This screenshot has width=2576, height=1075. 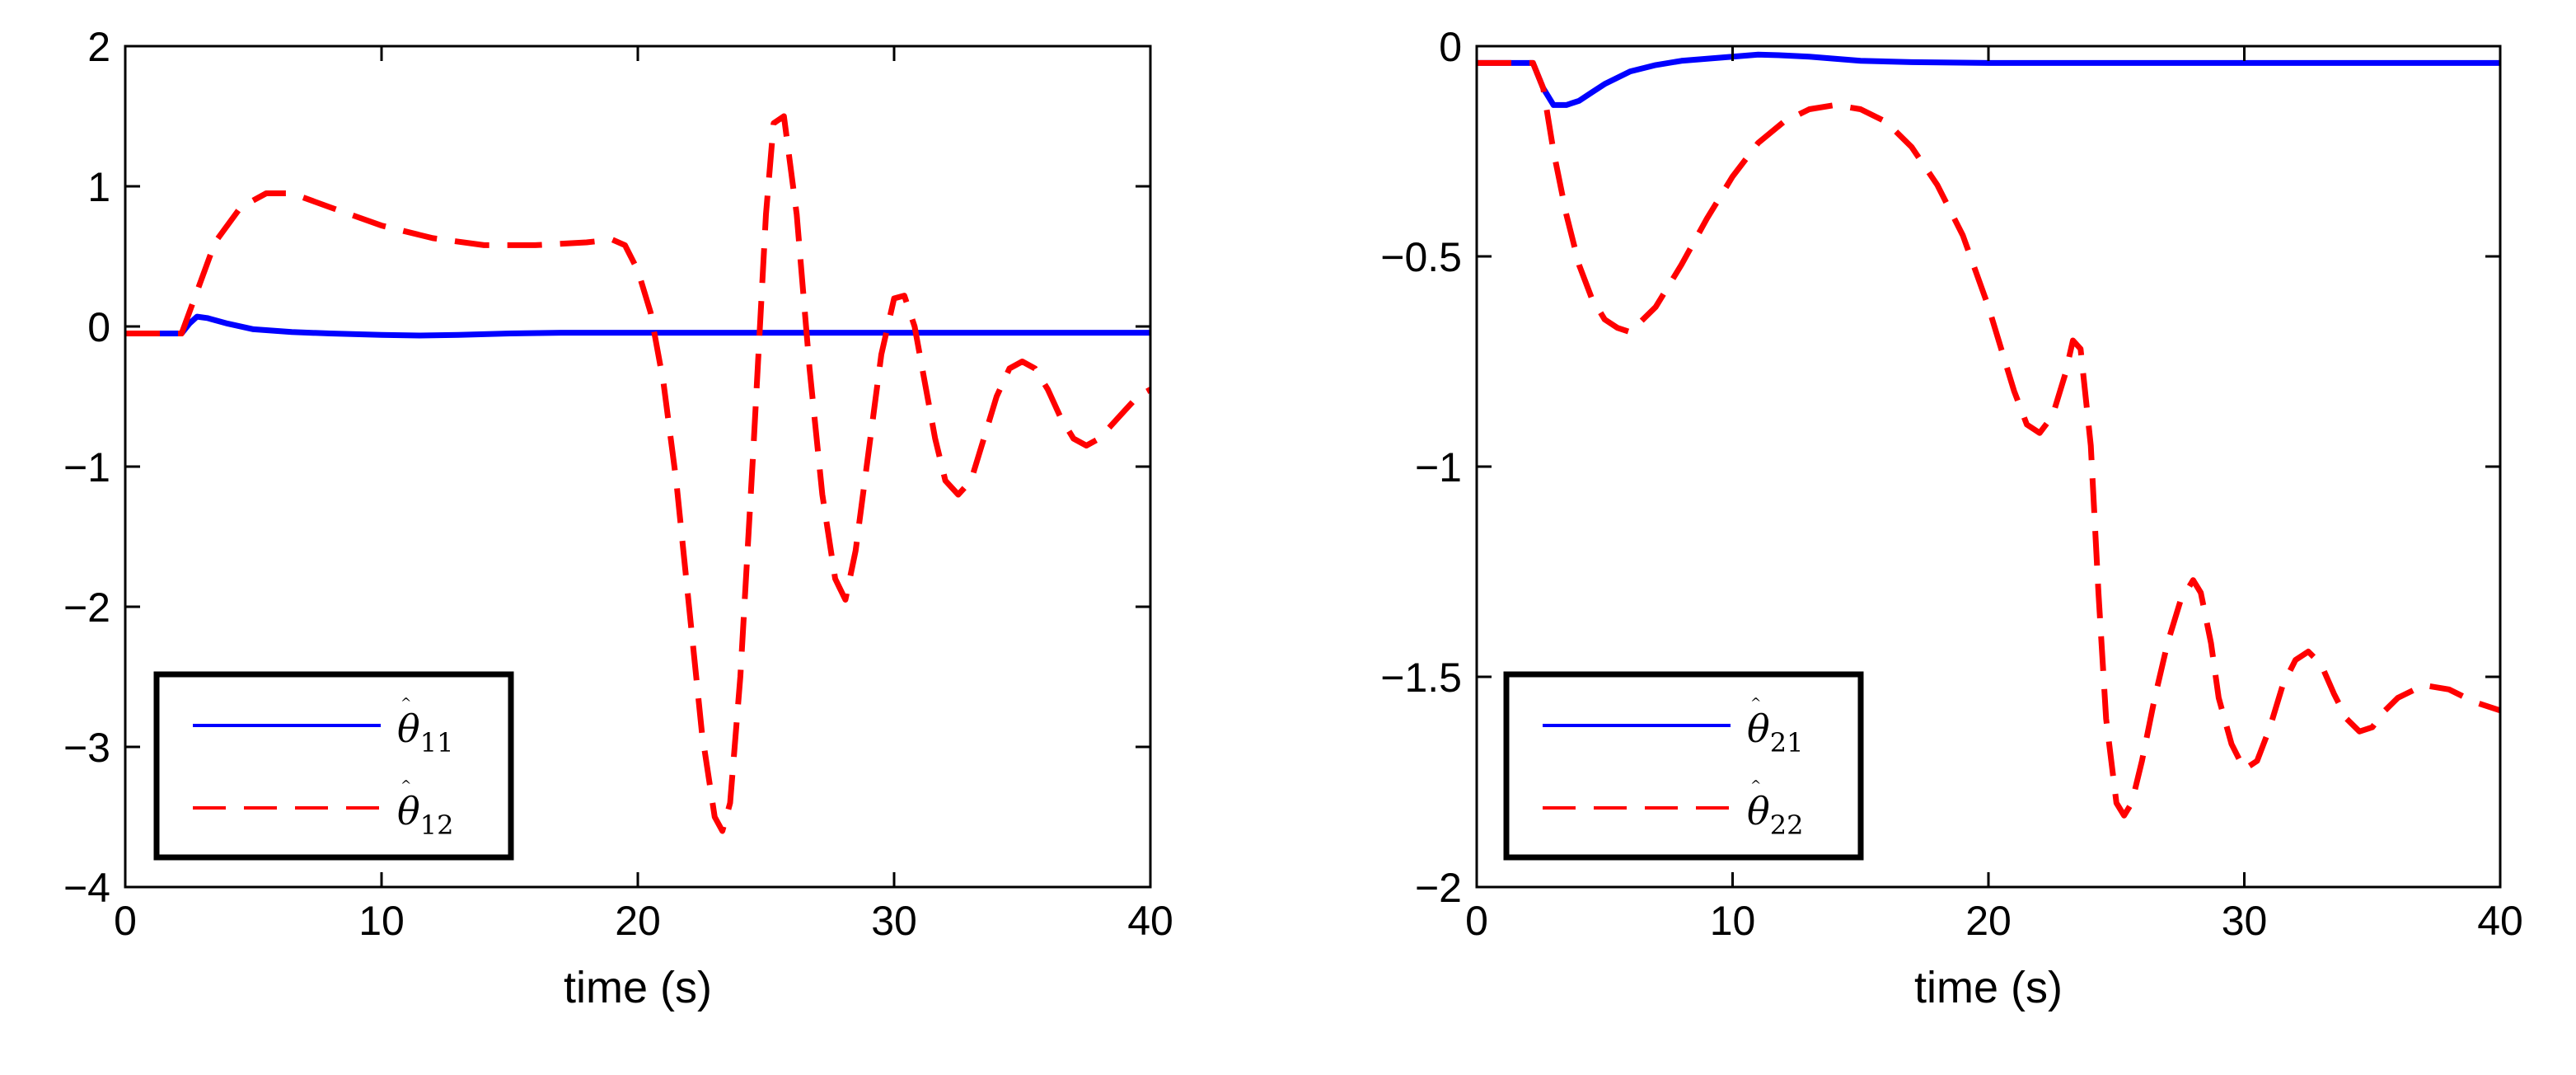 I want to click on y-tick-label: −1.5, so click(x=1421, y=678).